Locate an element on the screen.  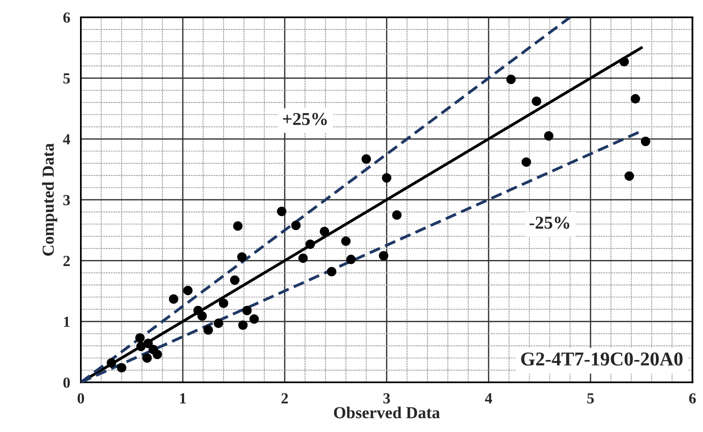
x-tick-label: 1 is located at coordinates (183, 398).